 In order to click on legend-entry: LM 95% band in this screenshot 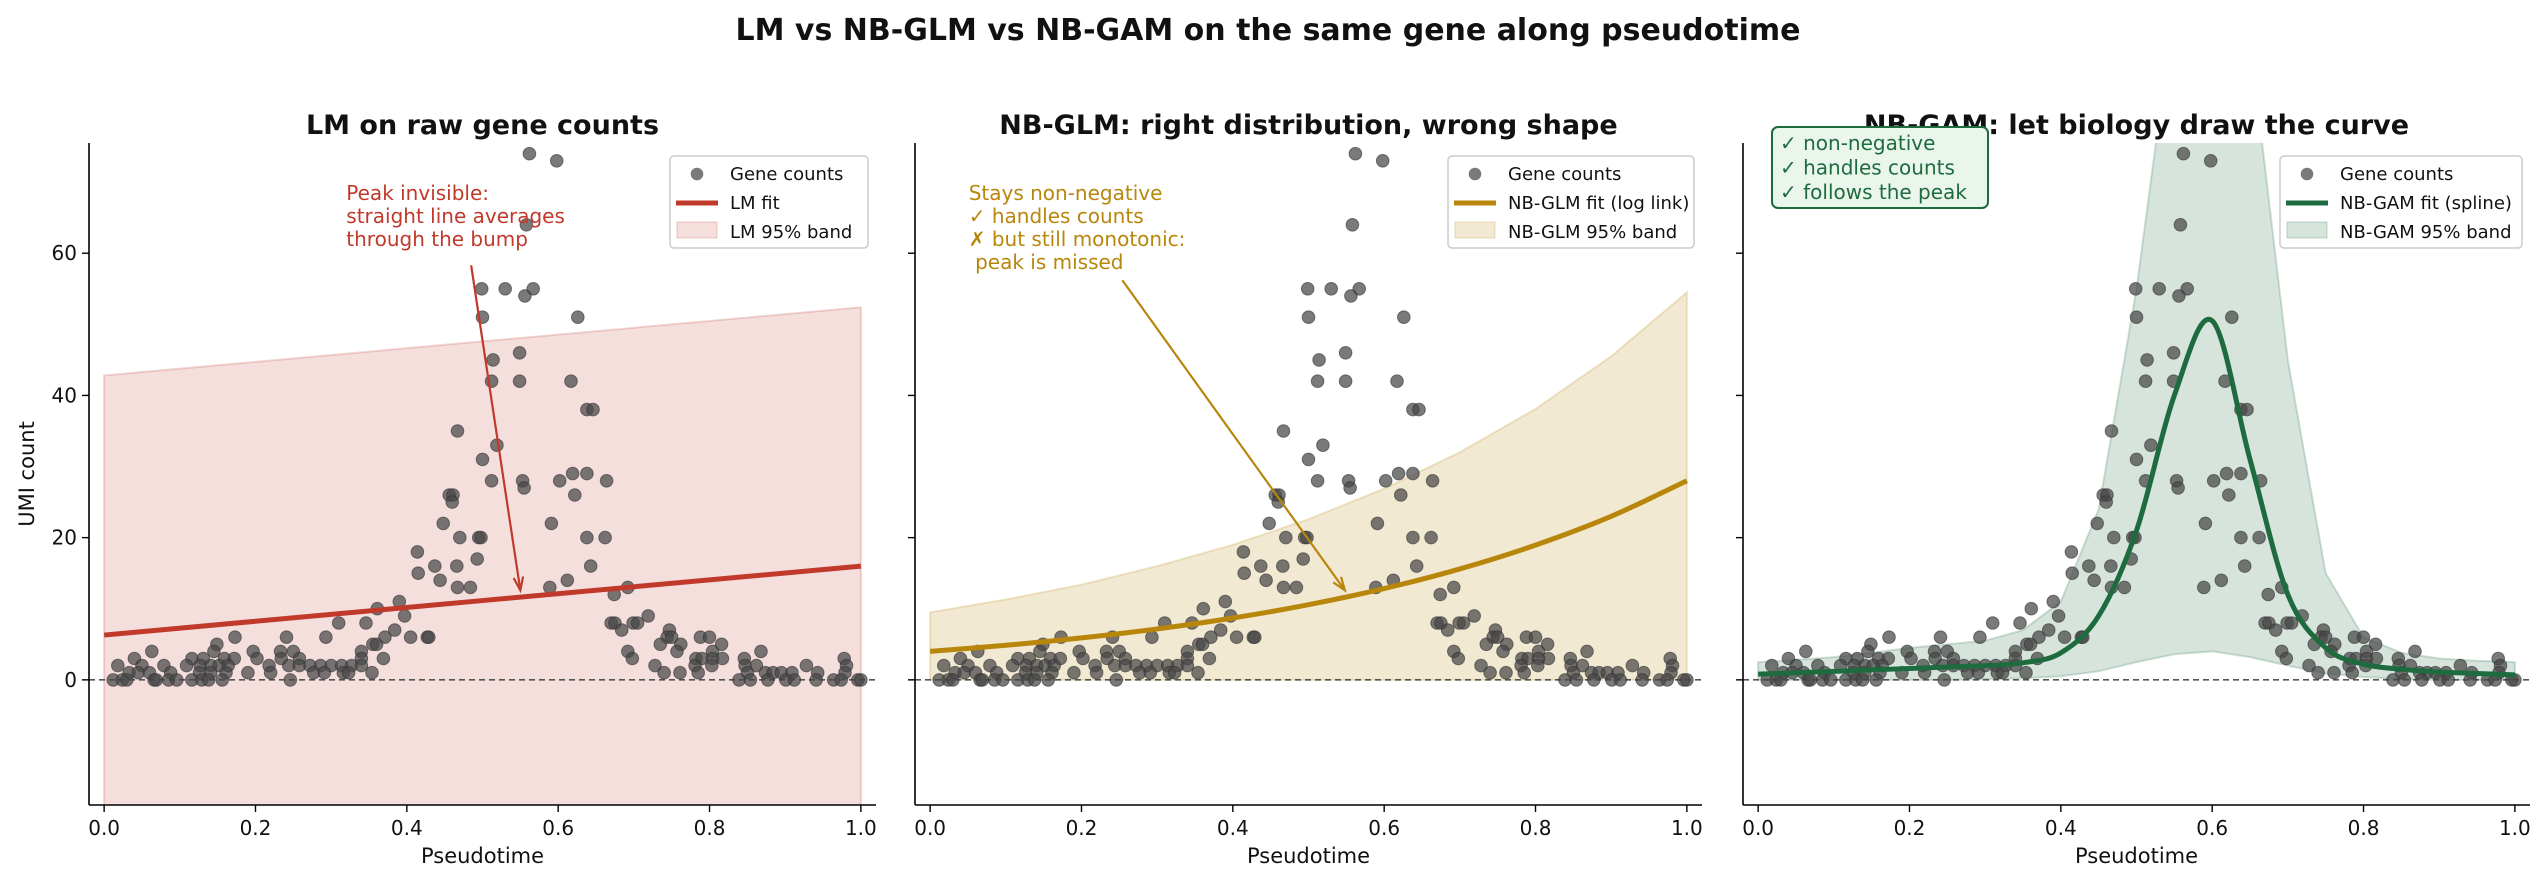, I will do `click(791, 232)`.